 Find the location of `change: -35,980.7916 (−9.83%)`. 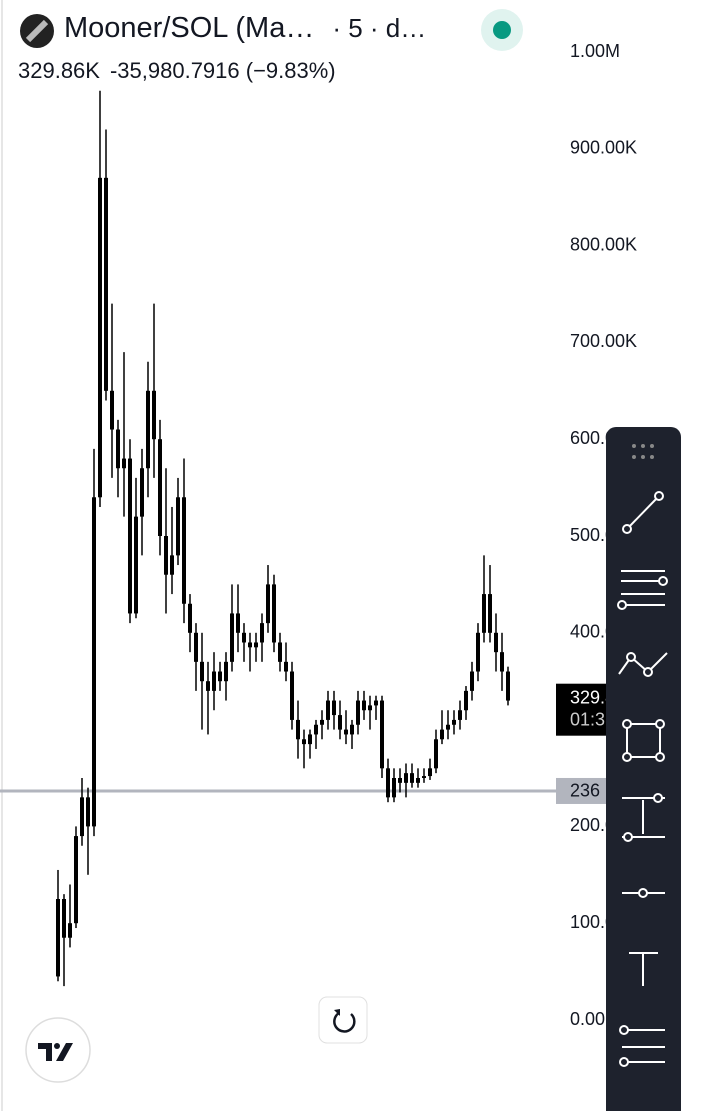

change: -35,980.7916 (−9.83%) is located at coordinates (222, 70).